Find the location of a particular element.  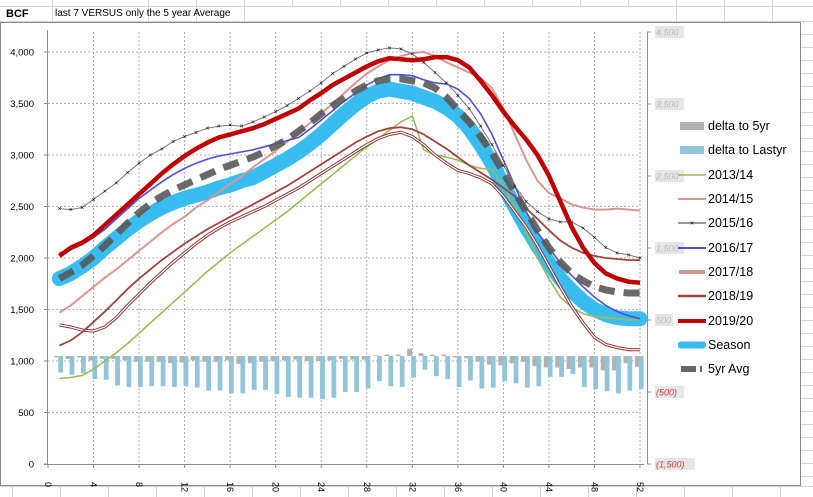

x-tick-label: 48 is located at coordinates (594, 487).